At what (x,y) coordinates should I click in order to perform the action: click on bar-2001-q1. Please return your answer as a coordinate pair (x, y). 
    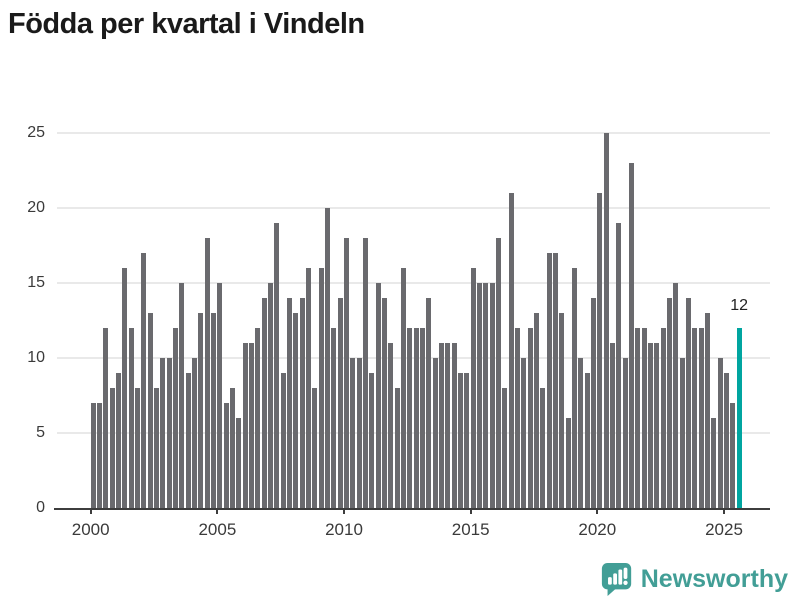
    Looking at the image, I should click on (119, 440).